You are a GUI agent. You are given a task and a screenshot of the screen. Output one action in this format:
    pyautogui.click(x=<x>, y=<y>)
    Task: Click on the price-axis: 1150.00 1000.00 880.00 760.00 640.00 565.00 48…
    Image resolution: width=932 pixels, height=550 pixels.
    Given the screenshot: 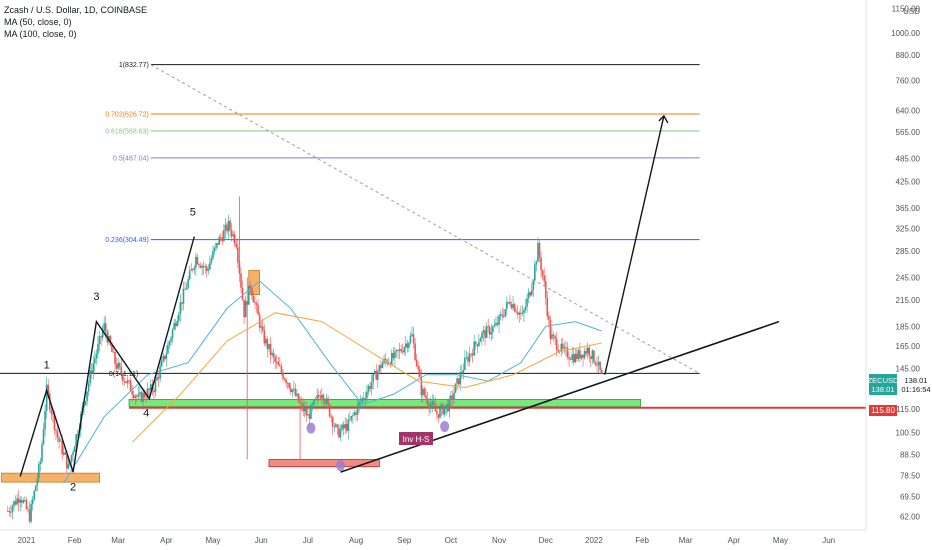 What is the action you would take?
    pyautogui.click(x=905, y=262)
    